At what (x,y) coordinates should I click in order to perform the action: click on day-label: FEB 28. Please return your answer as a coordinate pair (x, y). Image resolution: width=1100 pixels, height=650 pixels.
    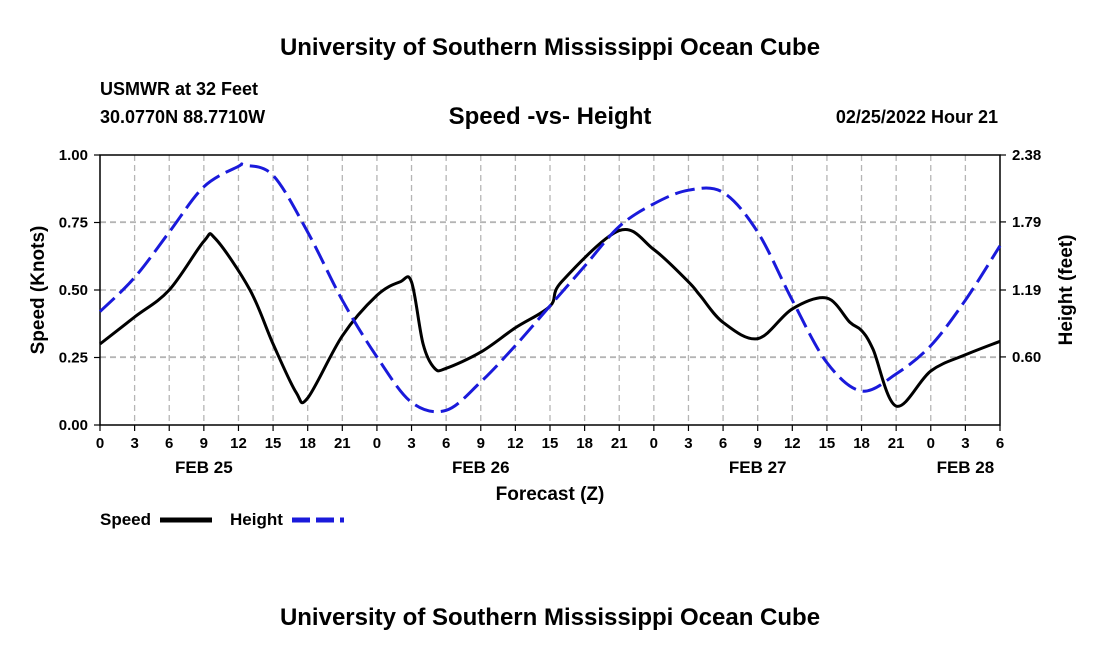
    Looking at the image, I should click on (966, 467).